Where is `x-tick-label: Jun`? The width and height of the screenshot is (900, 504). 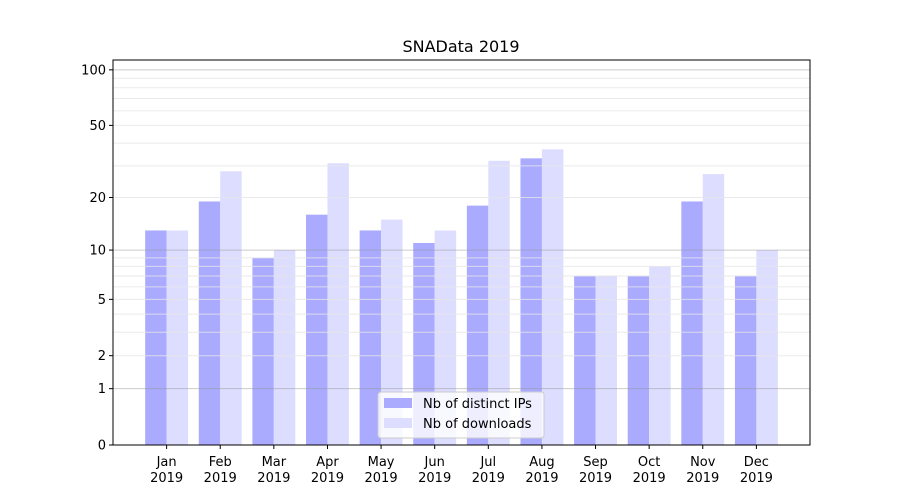 x-tick-label: Jun is located at coordinates (434, 462).